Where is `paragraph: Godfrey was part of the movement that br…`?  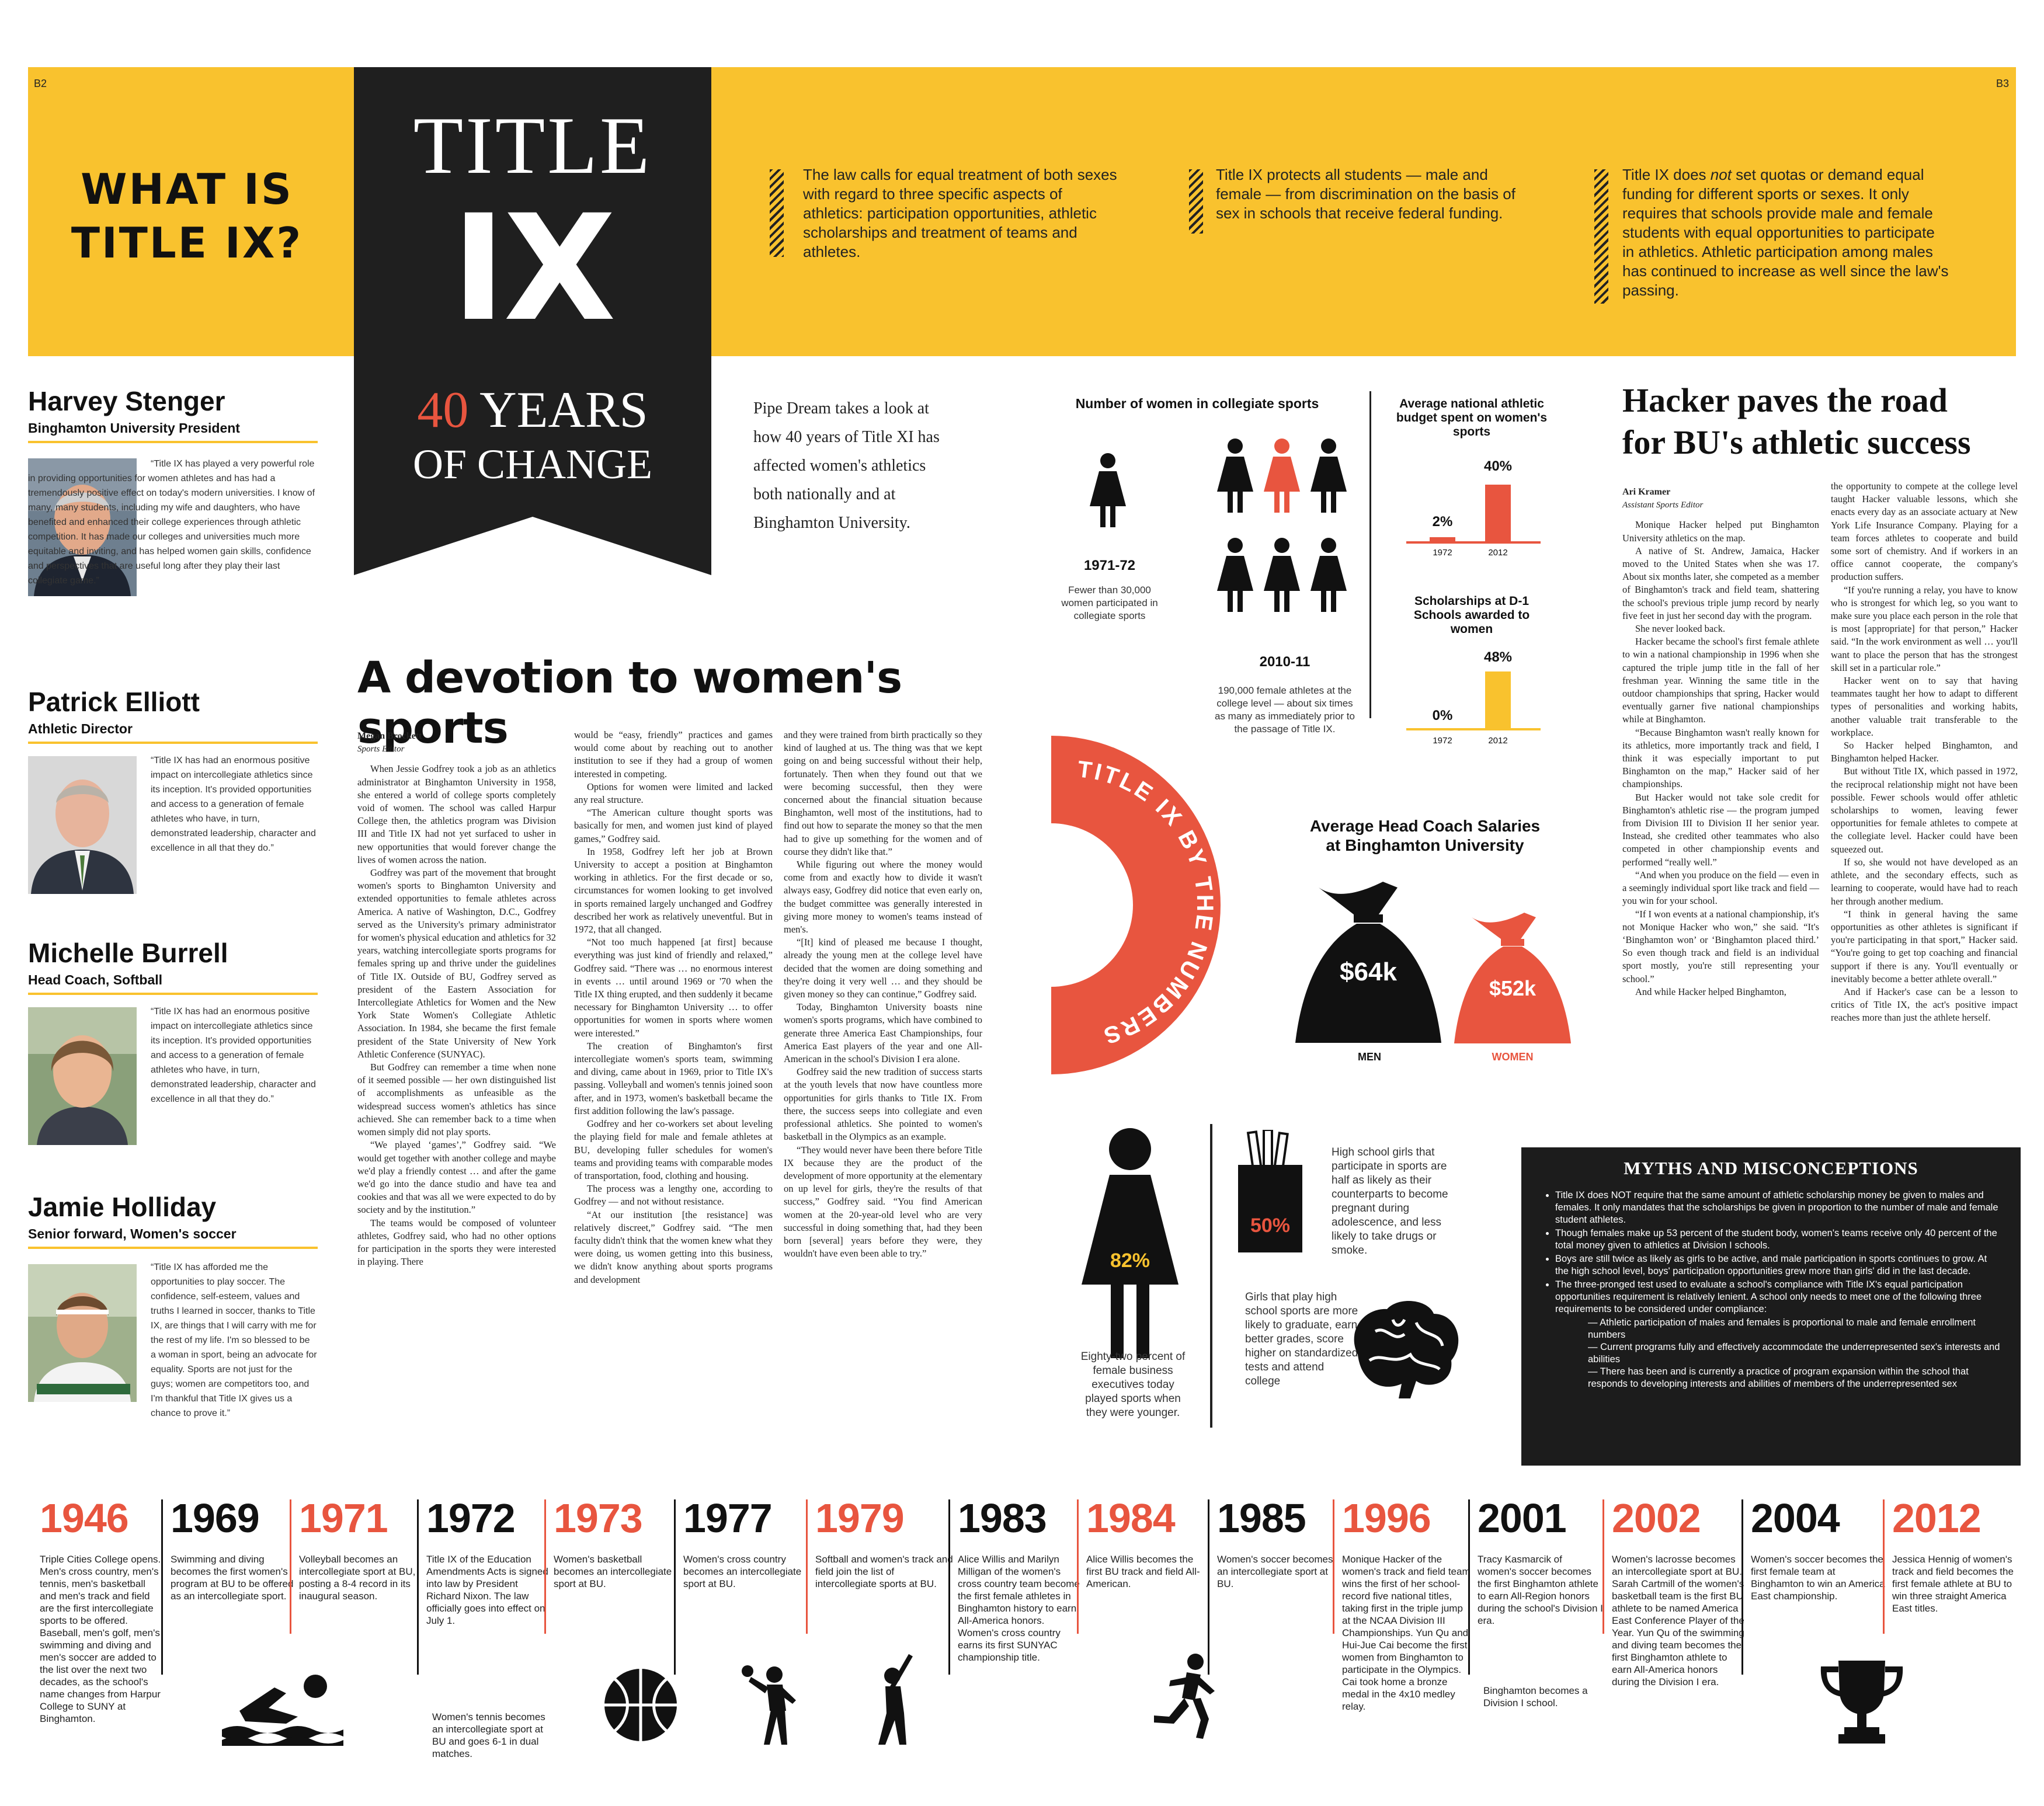 paragraph: Godfrey was part of the movement that br… is located at coordinates (456, 963).